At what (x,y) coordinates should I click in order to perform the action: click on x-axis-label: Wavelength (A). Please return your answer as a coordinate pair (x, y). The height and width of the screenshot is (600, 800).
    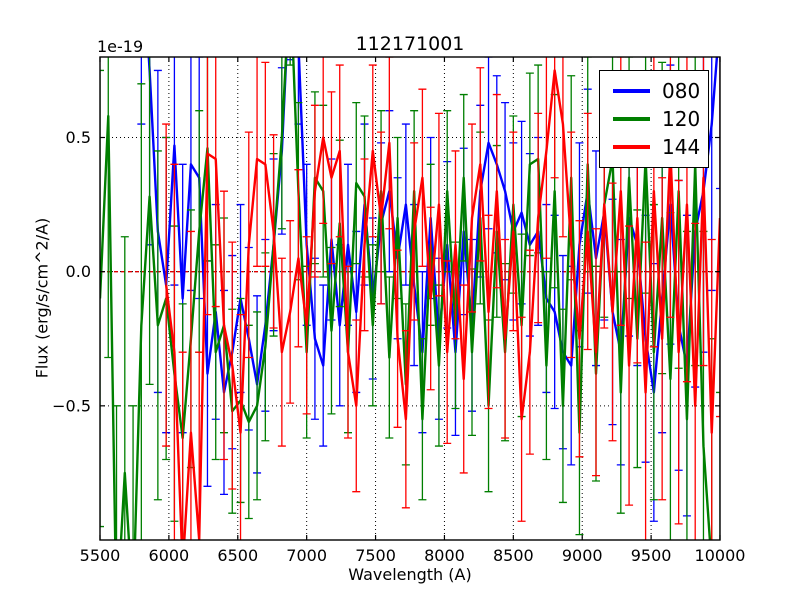
    Looking at the image, I should click on (410, 574).